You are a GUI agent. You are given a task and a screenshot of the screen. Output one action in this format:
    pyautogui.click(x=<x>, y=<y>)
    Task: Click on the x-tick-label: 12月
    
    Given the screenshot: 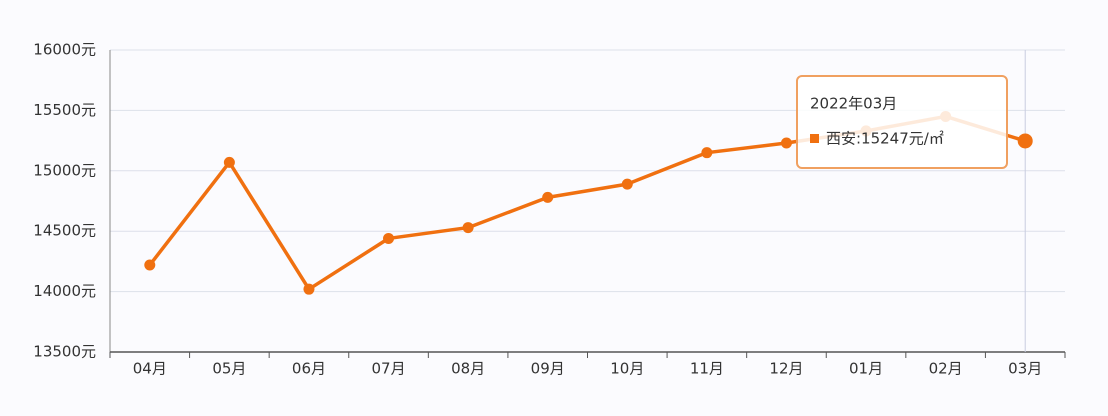 What is the action you would take?
    pyautogui.click(x=786, y=369)
    